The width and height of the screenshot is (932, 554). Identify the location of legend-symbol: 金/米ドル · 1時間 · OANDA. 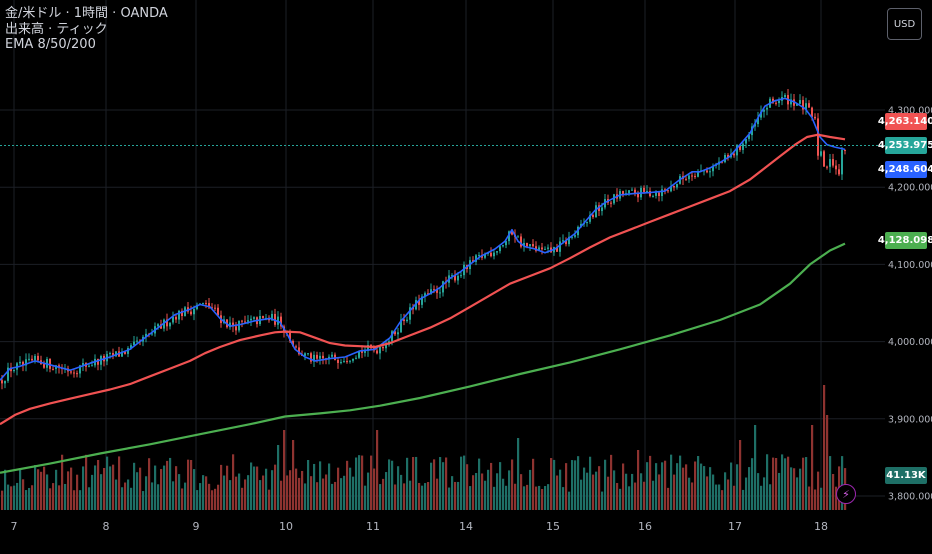
(86, 13).